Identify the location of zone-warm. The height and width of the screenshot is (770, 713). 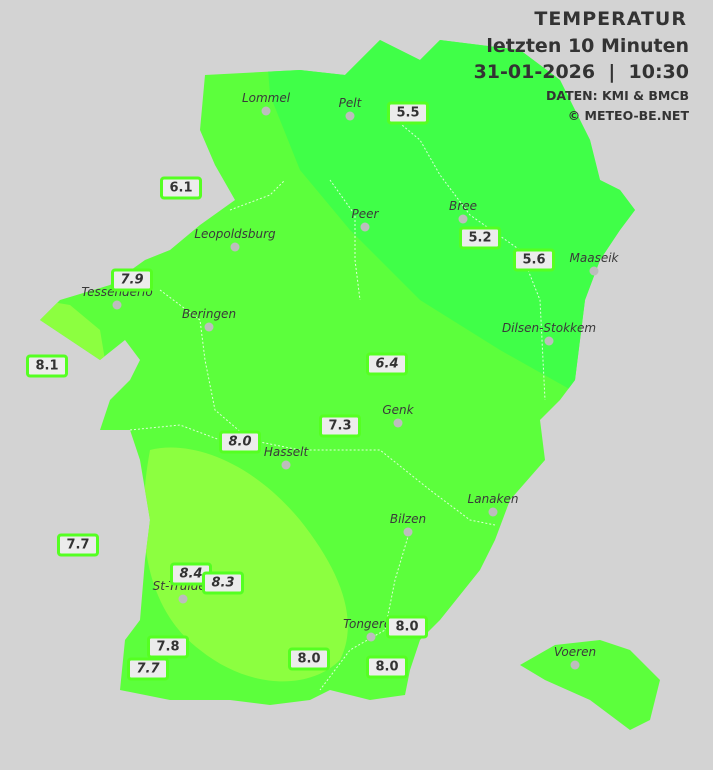
(245, 564).